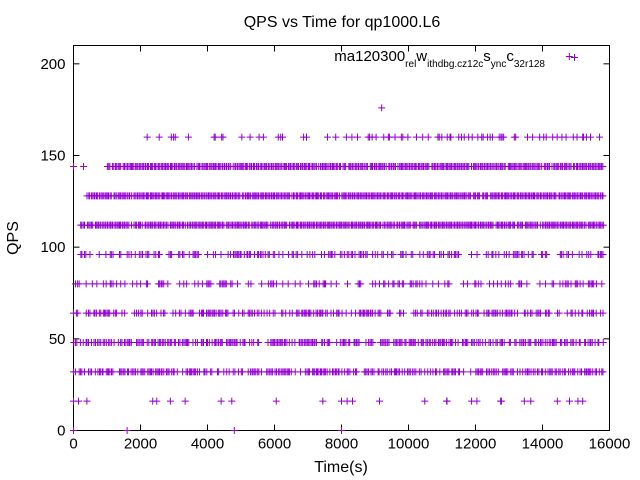 This screenshot has height=480, width=640. I want to click on x-tick-label: 0, so click(73, 444).